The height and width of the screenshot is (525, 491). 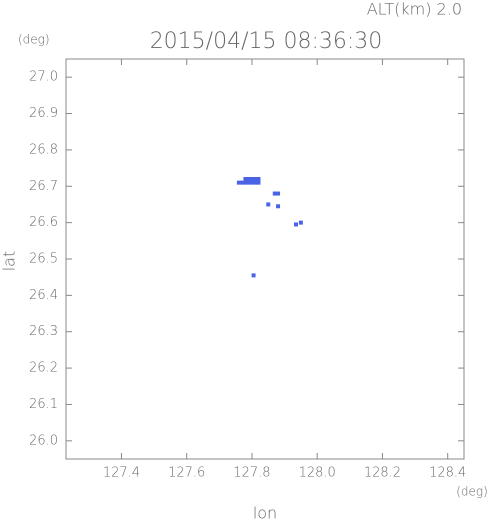 I want to click on x-tick-label: 128.0, so click(x=317, y=473).